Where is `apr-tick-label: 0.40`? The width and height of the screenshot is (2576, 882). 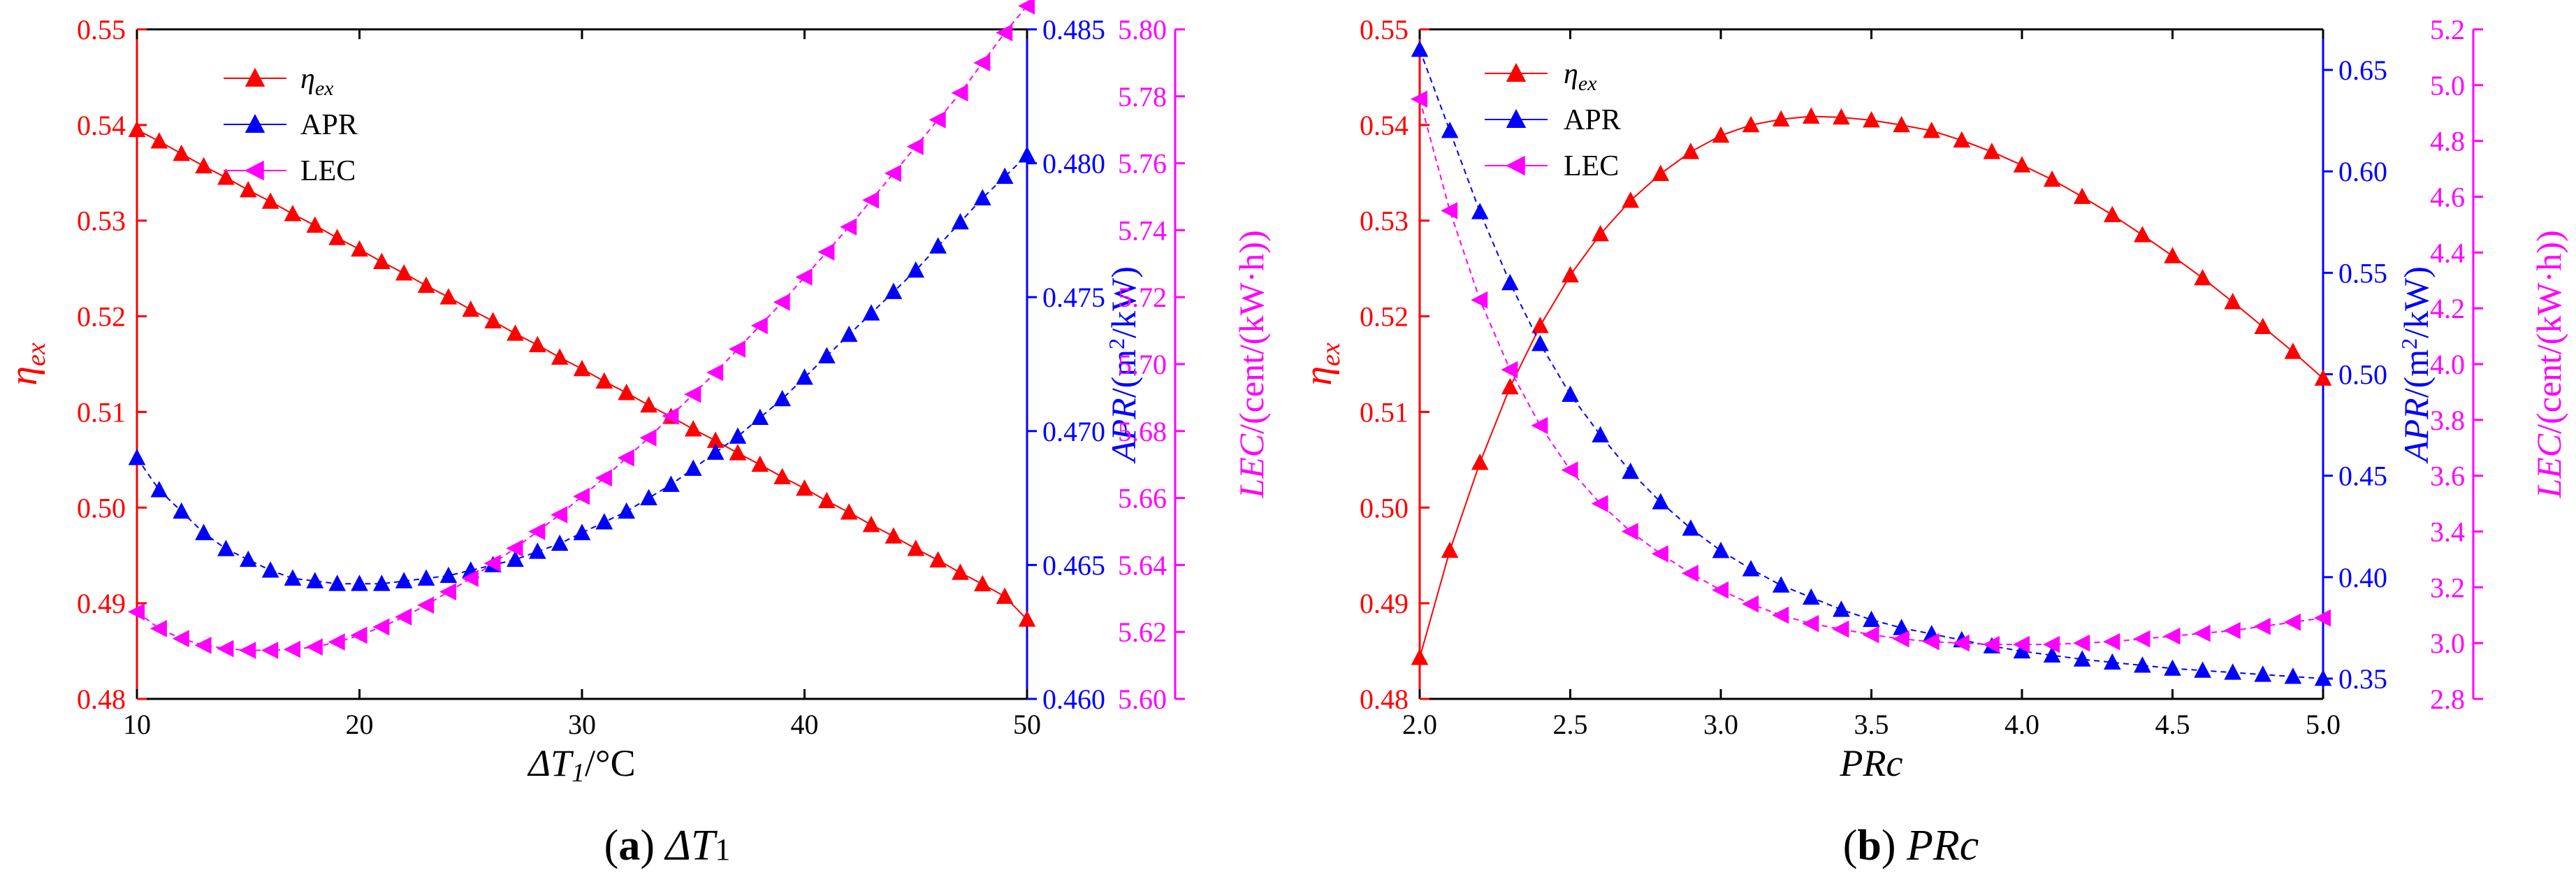 apr-tick-label: 0.40 is located at coordinates (2362, 577).